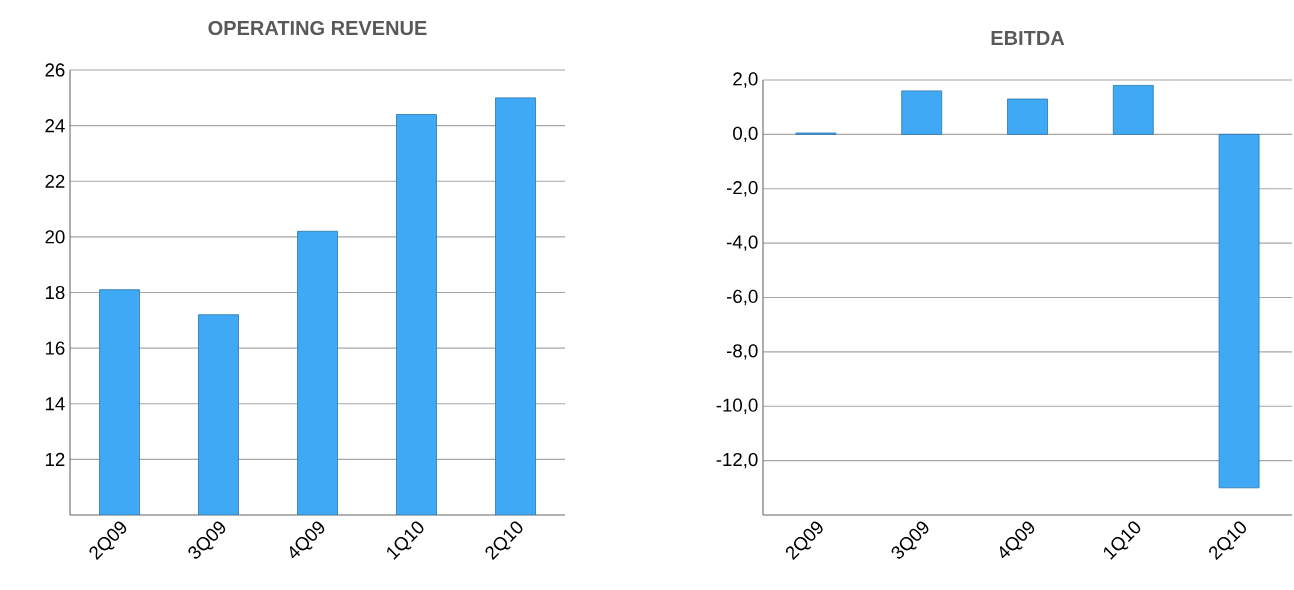  I want to click on y-tick-label: 18, so click(55, 292).